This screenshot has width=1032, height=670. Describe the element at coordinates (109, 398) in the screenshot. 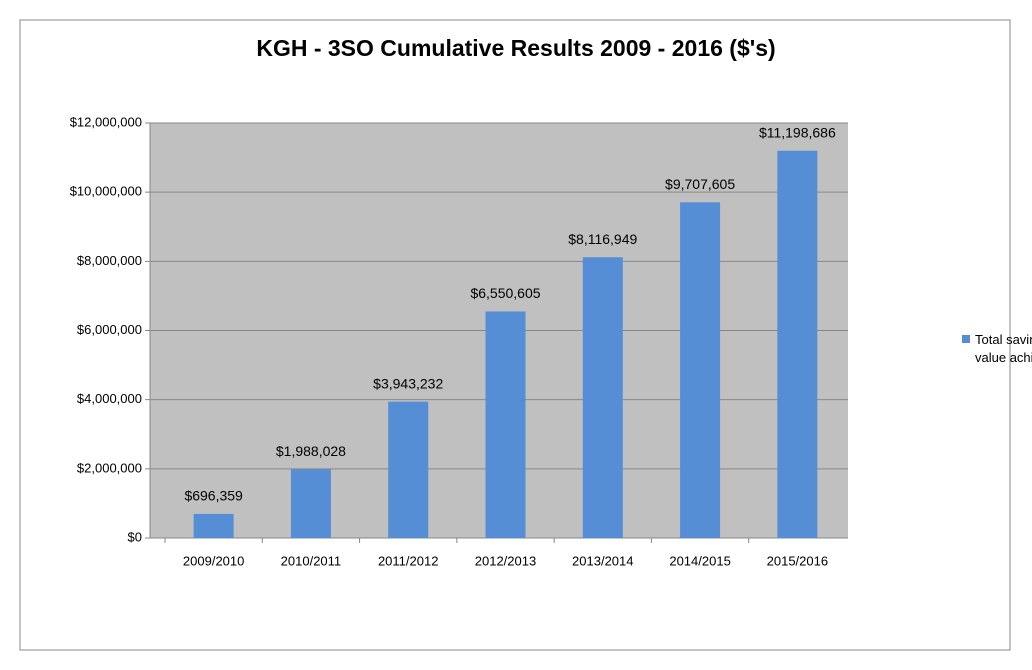

I see `y-tick-label: $4,000,000` at that location.